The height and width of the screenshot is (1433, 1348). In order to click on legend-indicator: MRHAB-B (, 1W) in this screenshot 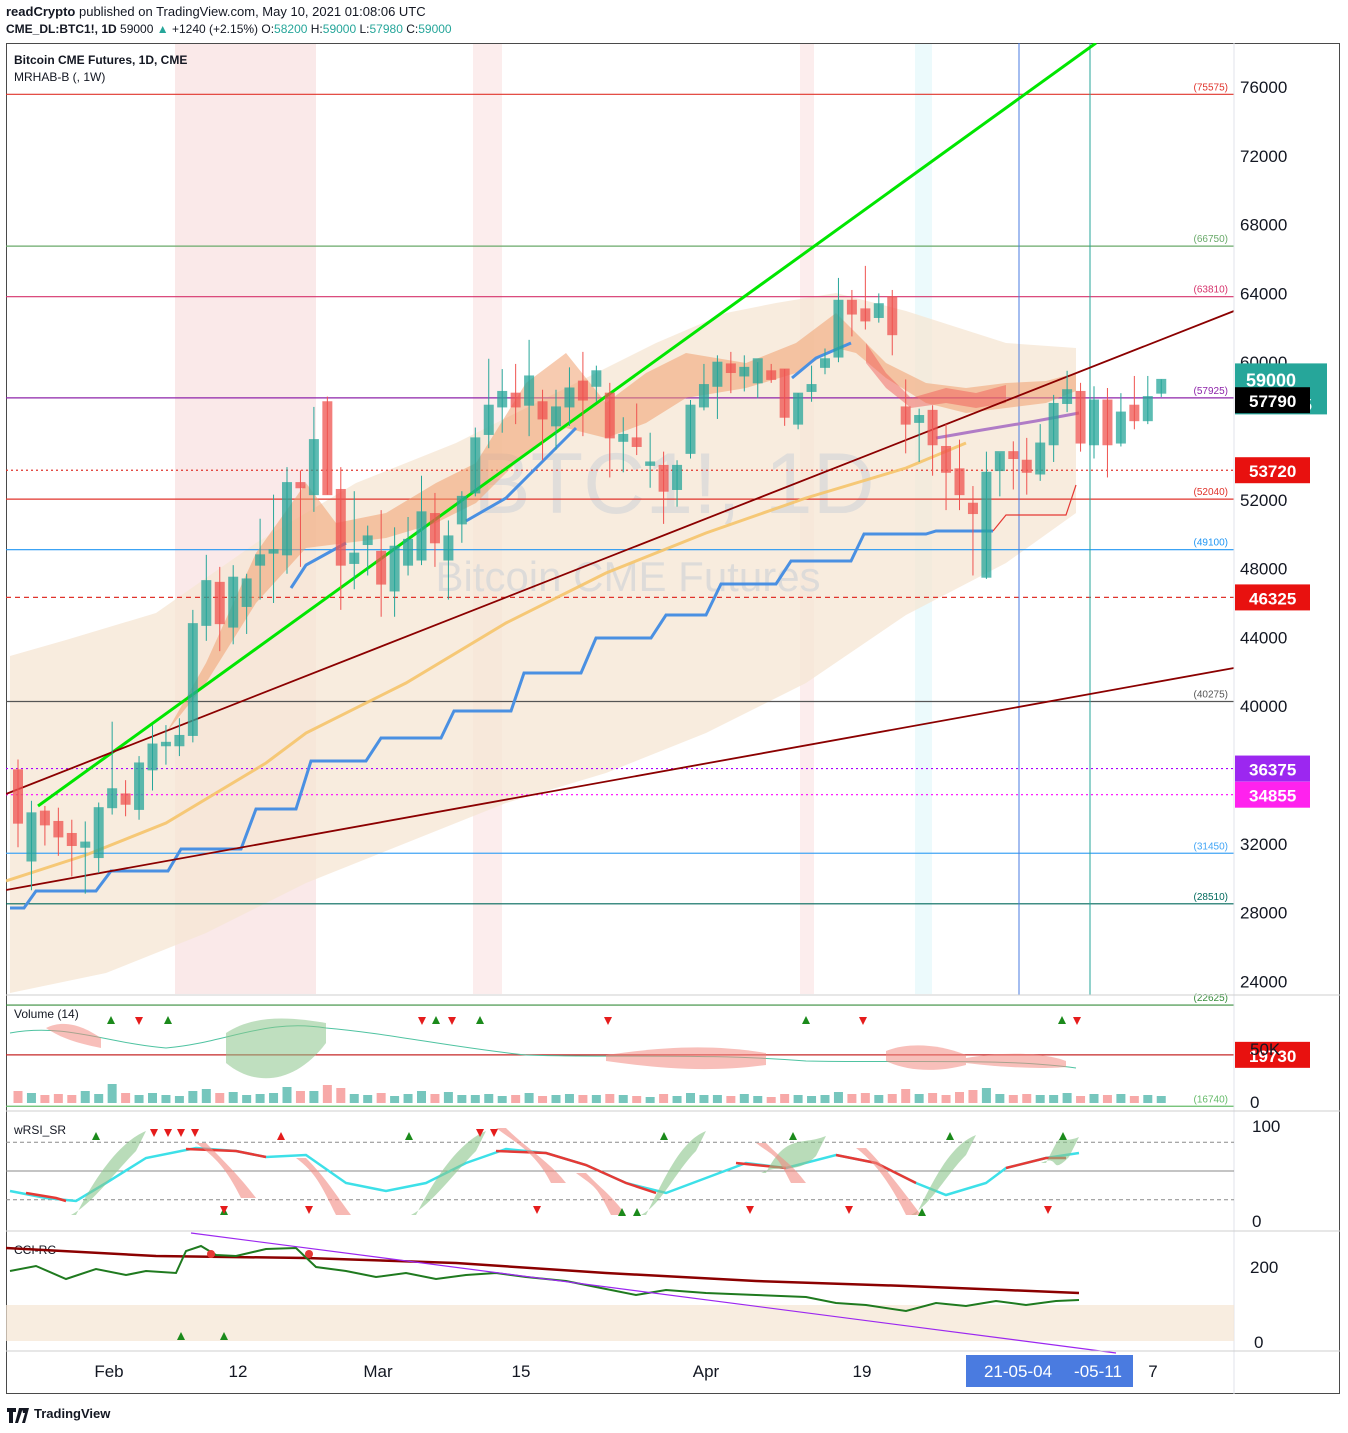, I will do `click(59, 77)`.